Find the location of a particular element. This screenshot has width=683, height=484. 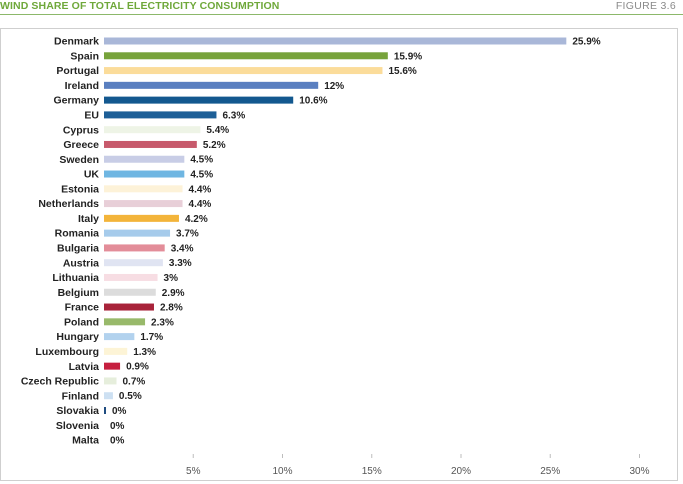

category-label: Spain is located at coordinates (84, 56).